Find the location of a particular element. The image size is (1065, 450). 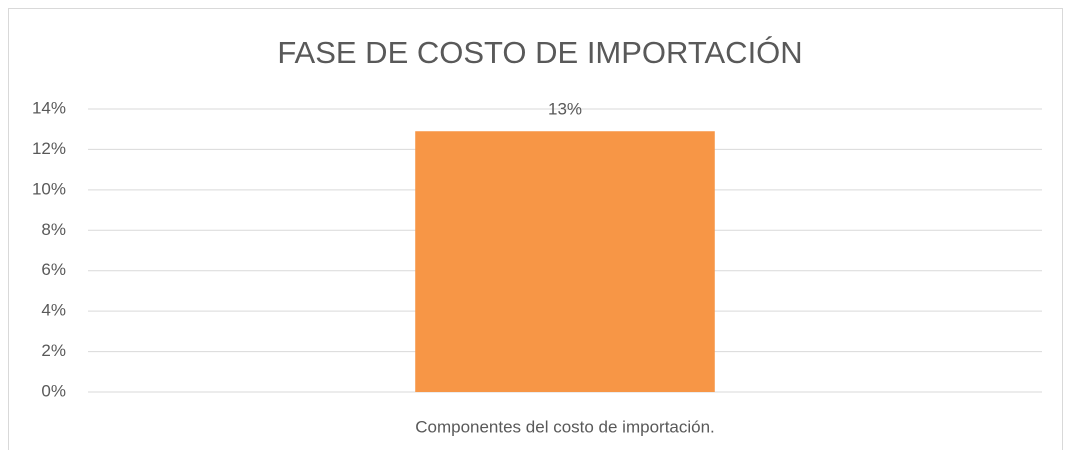

y-tick-label: 14% is located at coordinates (49, 107).